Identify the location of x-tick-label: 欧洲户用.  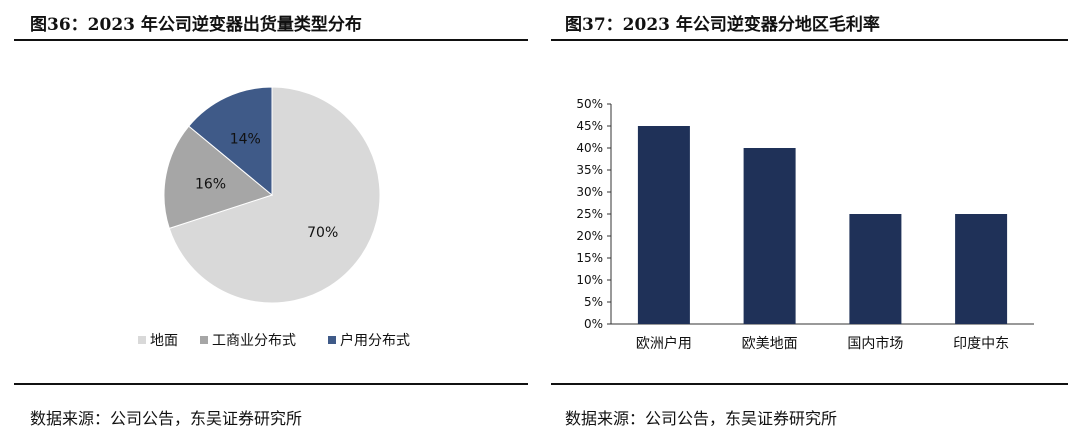
(664, 343).